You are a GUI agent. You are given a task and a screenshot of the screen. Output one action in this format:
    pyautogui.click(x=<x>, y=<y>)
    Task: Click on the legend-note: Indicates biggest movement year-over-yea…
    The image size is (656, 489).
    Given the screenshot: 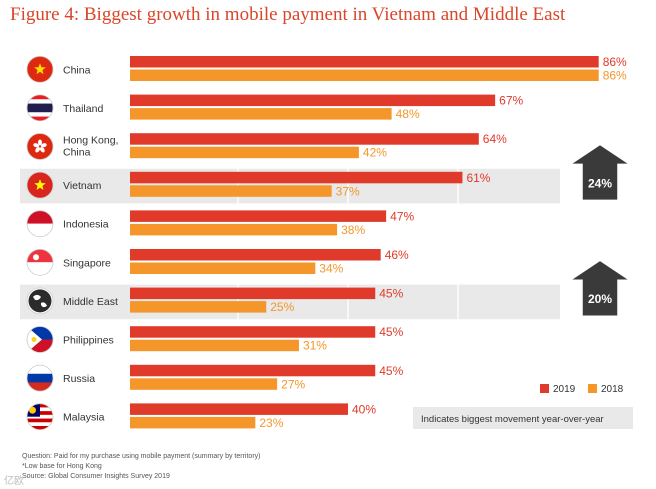 What is the action you would take?
    pyautogui.click(x=512, y=419)
    